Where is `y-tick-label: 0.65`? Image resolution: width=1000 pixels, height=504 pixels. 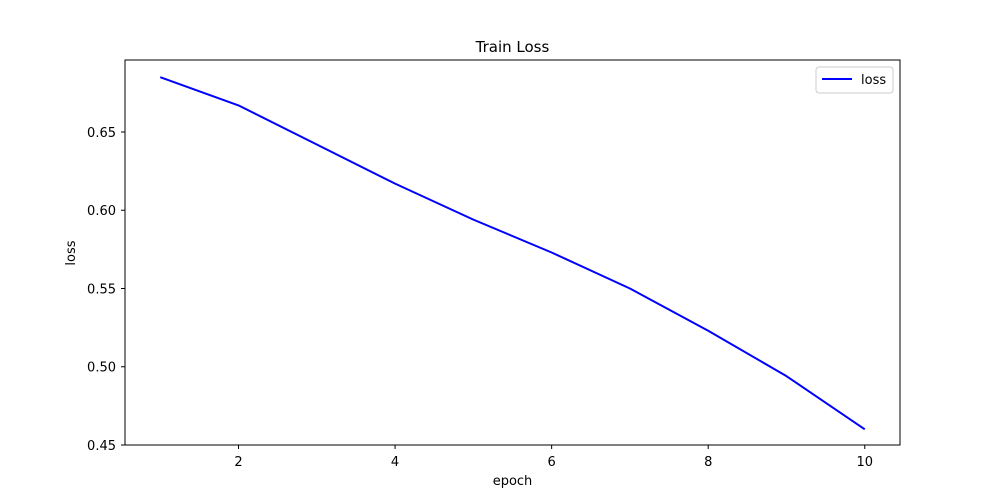 y-tick-label: 0.65 is located at coordinates (101, 133).